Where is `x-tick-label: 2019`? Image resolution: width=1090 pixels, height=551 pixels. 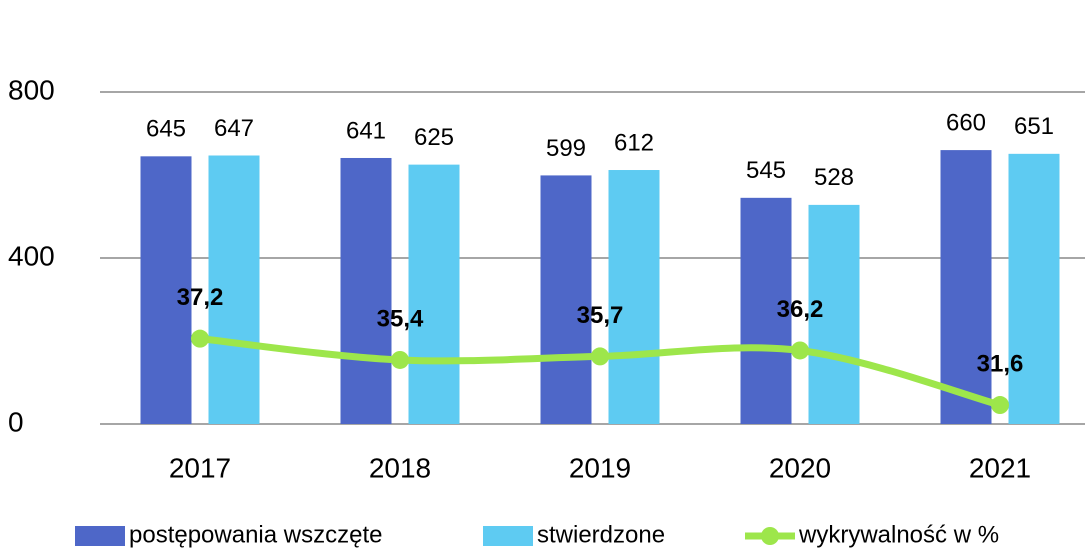
x-tick-label: 2019 is located at coordinates (600, 467).